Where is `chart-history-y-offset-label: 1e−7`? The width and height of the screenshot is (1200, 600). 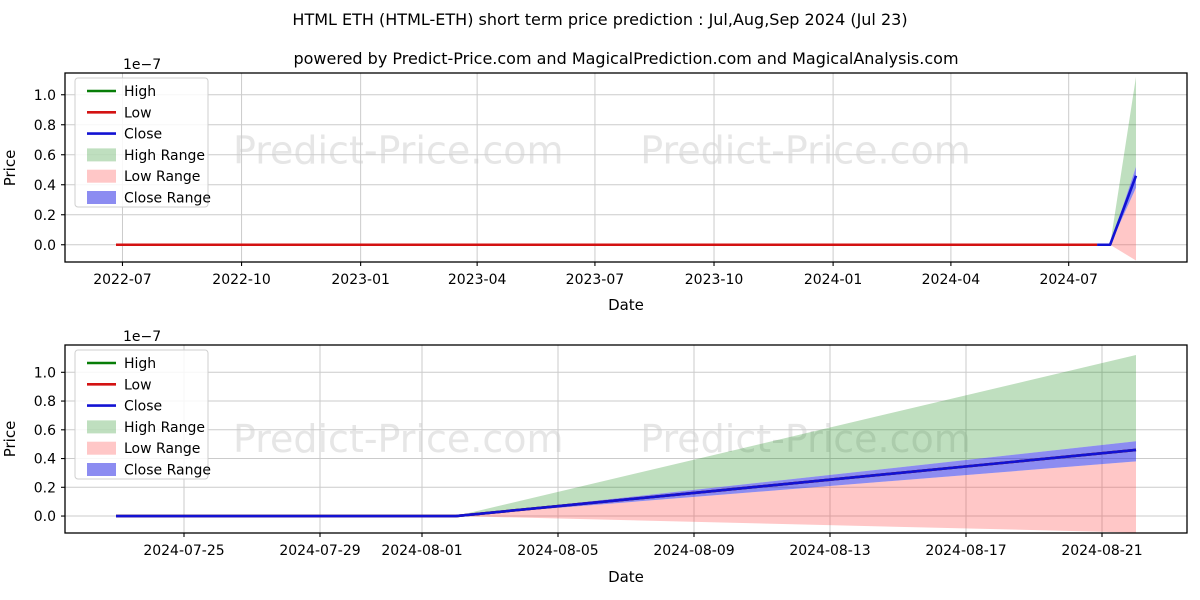
chart-history-y-offset-label: 1e−7 is located at coordinates (142, 65).